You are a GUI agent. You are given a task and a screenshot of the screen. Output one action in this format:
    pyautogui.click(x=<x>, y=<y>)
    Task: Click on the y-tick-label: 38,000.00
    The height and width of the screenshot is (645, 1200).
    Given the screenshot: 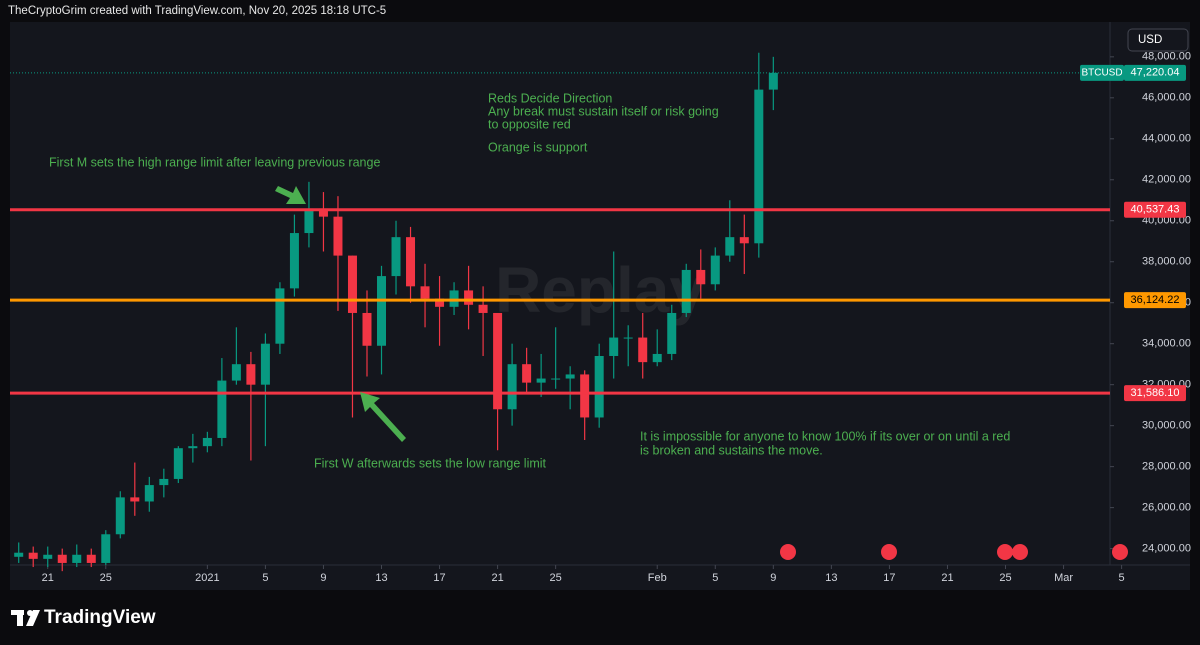 What is the action you would take?
    pyautogui.click(x=1166, y=262)
    